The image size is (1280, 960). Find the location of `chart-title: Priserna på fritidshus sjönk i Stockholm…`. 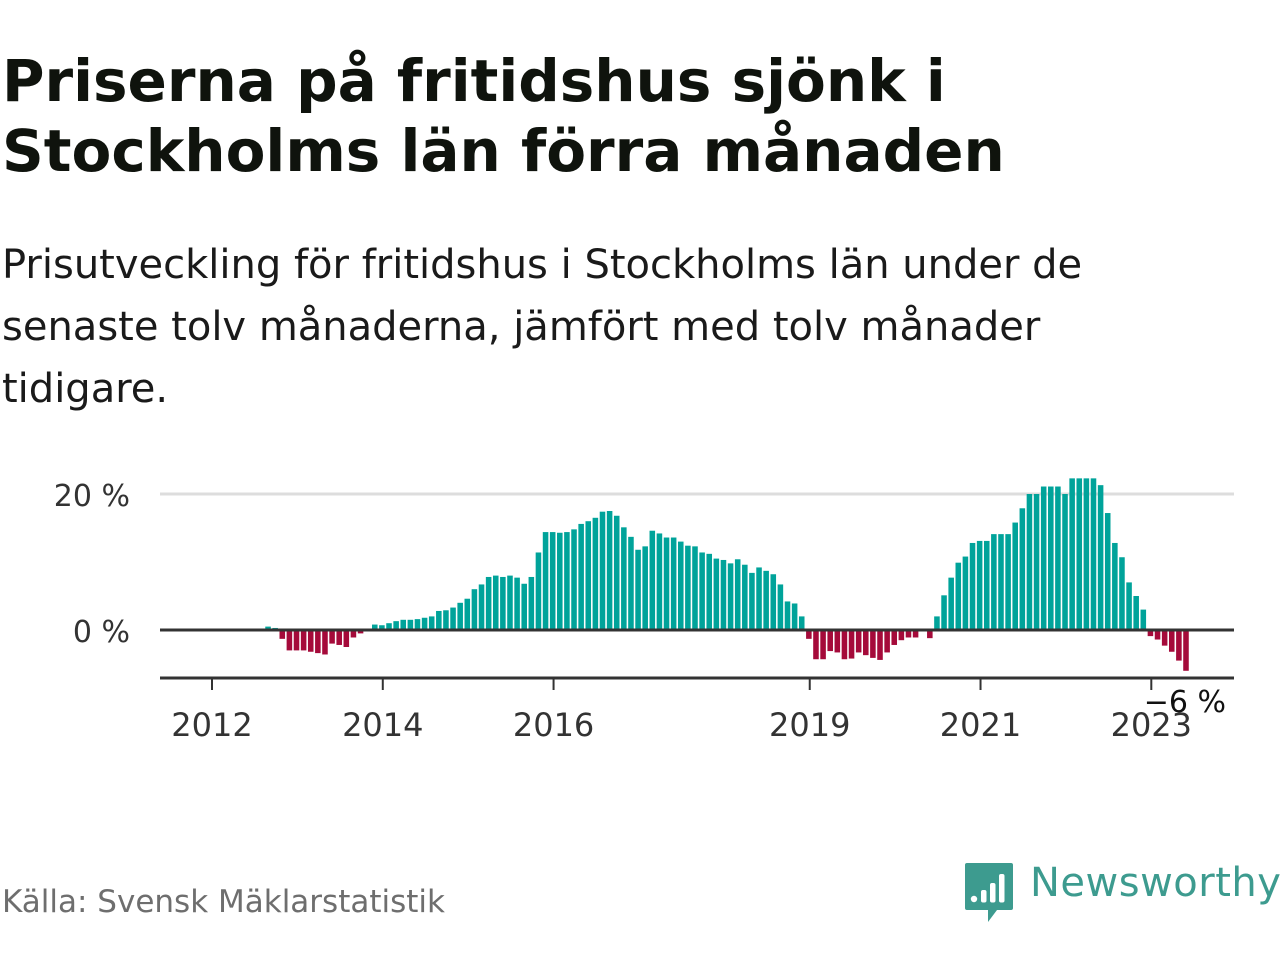

chart-title: Priserna på fritidshus sjönk i Stockholm… is located at coordinates (503, 116).